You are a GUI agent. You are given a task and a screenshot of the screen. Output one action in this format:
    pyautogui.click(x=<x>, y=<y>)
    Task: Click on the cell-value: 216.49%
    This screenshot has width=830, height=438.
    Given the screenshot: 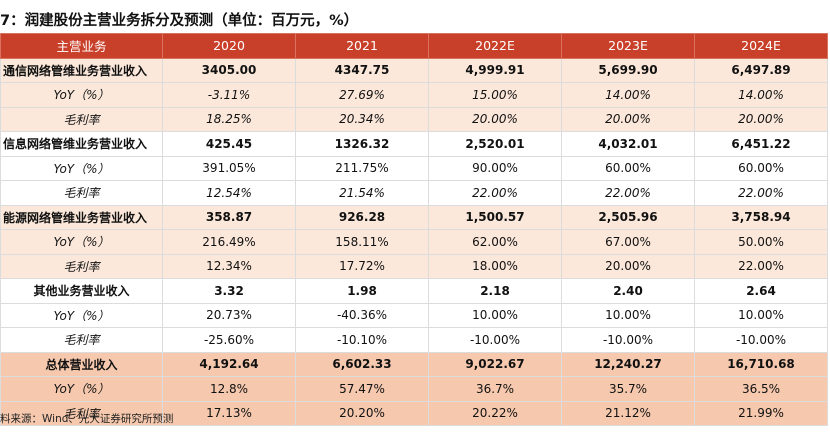 What is the action you would take?
    pyautogui.click(x=229, y=242)
    